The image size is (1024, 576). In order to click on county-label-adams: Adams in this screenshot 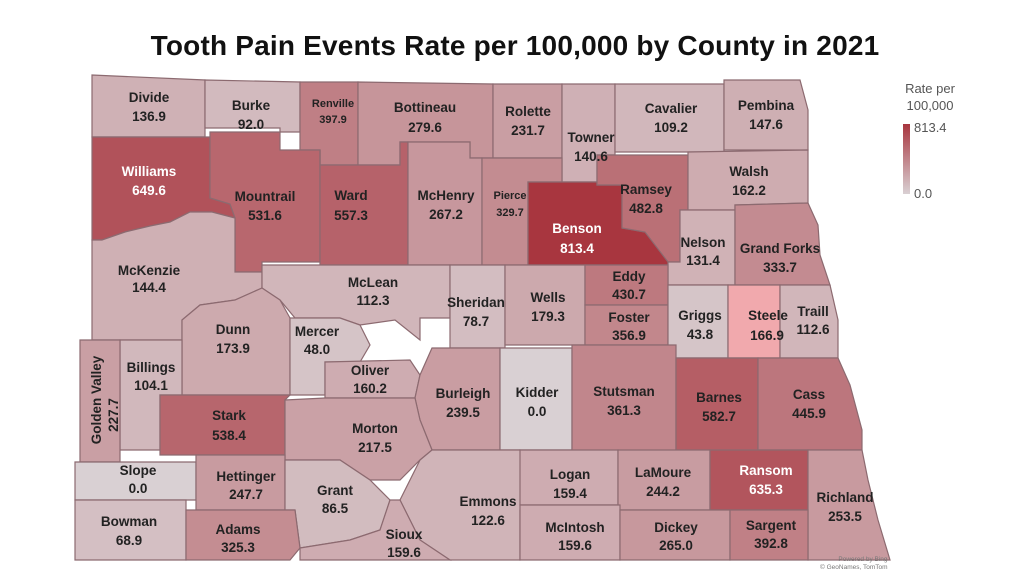, I will do `click(237, 529)`.